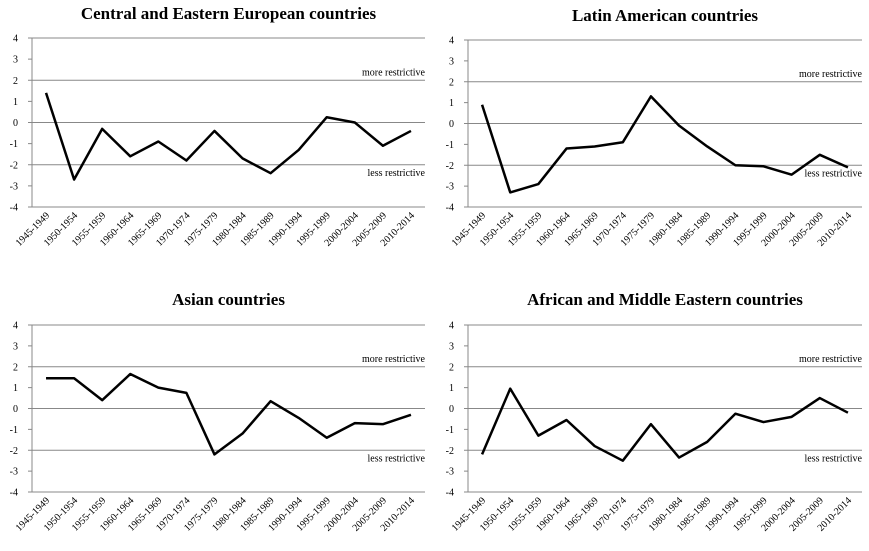 This screenshot has width=869, height=551. Describe the element at coordinates (228, 299) in the screenshot. I see `chart-title: Asian countries` at that location.